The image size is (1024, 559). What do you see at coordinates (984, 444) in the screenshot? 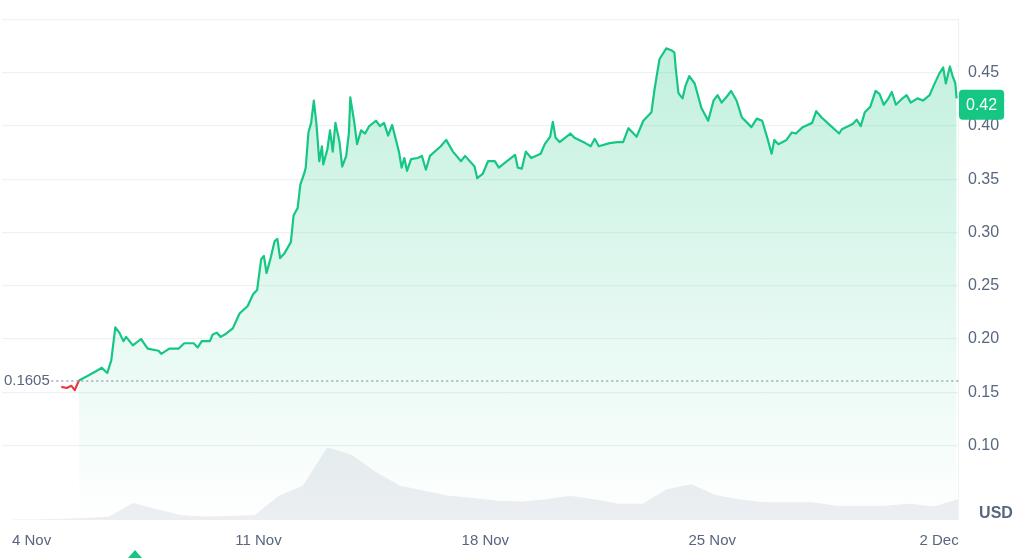
I see `y-tick-label: 0.10` at bounding box center [984, 444].